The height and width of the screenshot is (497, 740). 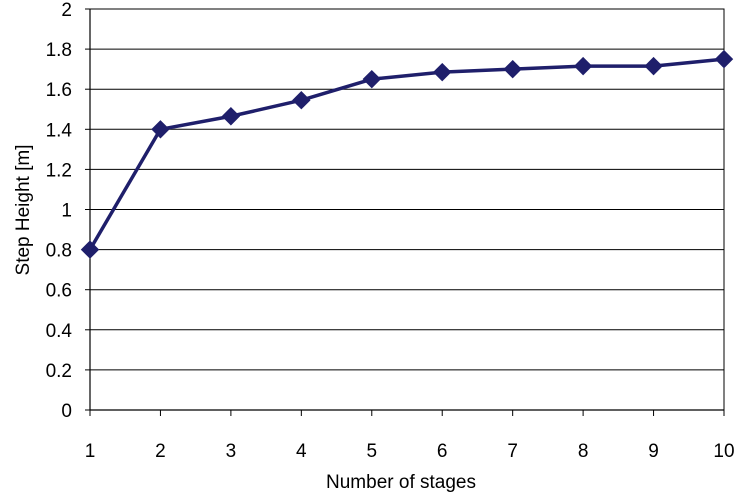 What do you see at coordinates (59, 130) in the screenshot?
I see `y-tick-label: 1.4` at bounding box center [59, 130].